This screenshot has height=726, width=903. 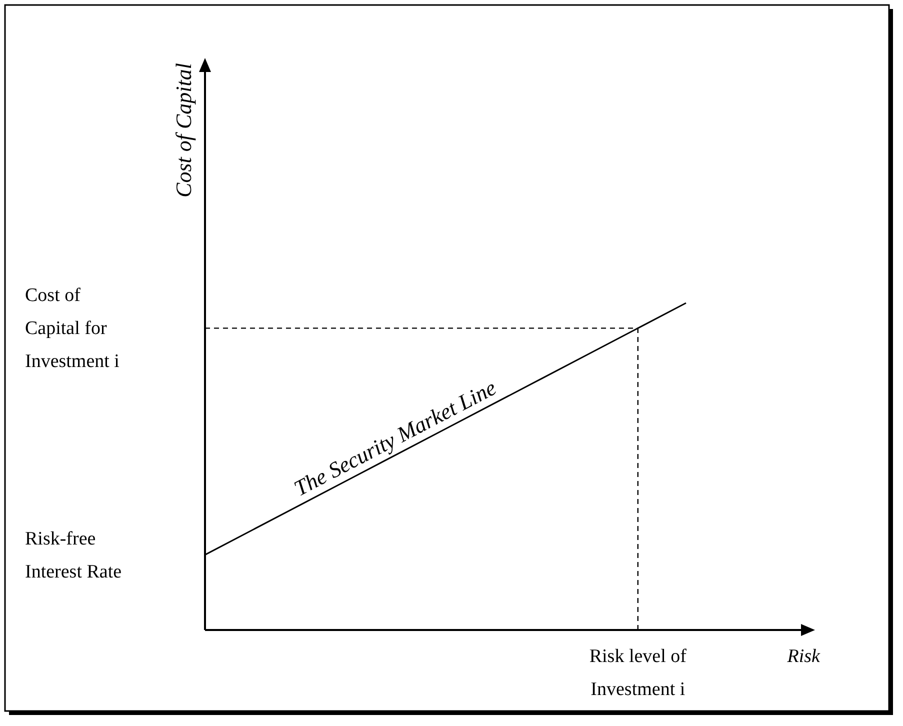 What do you see at coordinates (803, 656) in the screenshot?
I see `x-axis-title: Risk` at bounding box center [803, 656].